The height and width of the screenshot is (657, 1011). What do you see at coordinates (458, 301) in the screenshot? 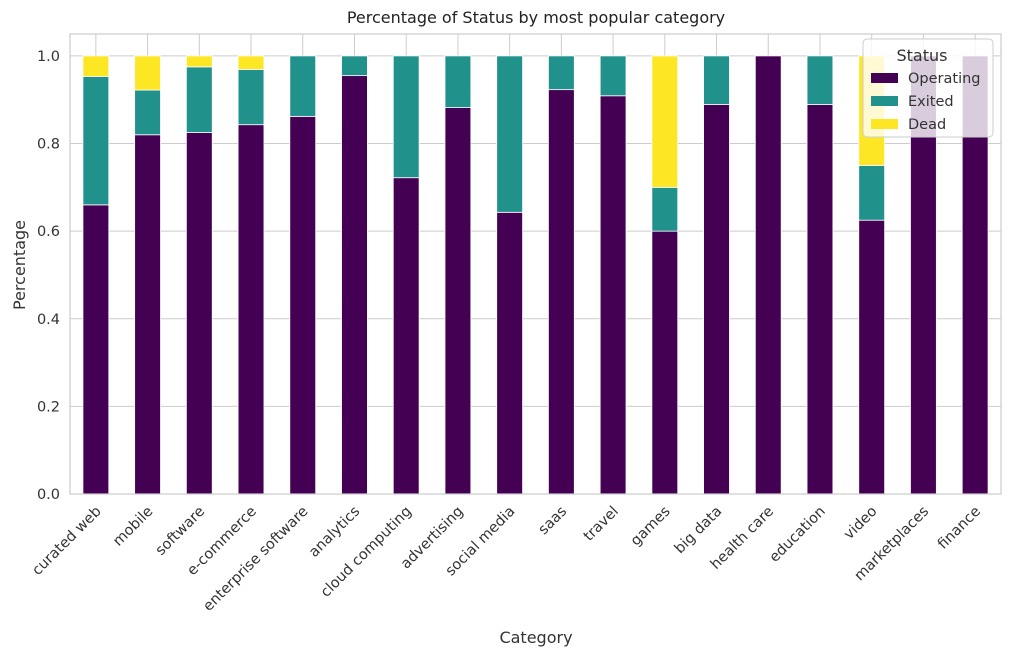
I see `bar-operating-advertising` at bounding box center [458, 301].